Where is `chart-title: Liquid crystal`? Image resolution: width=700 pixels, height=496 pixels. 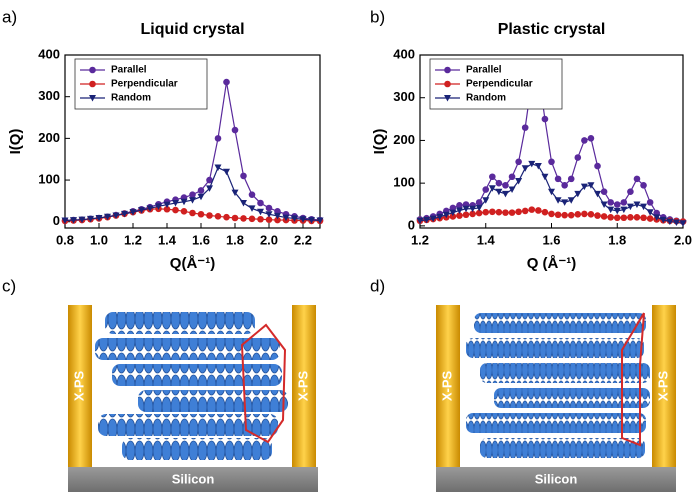 chart-title: Liquid crystal is located at coordinates (192, 29).